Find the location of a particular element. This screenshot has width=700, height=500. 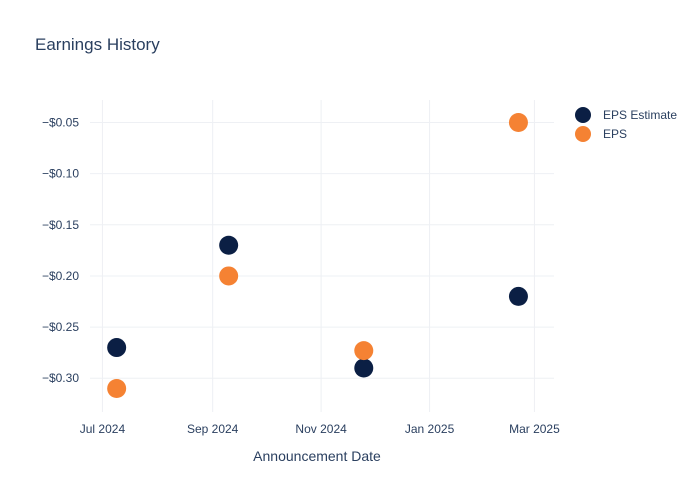

legend-label: EPS is located at coordinates (615, 134).